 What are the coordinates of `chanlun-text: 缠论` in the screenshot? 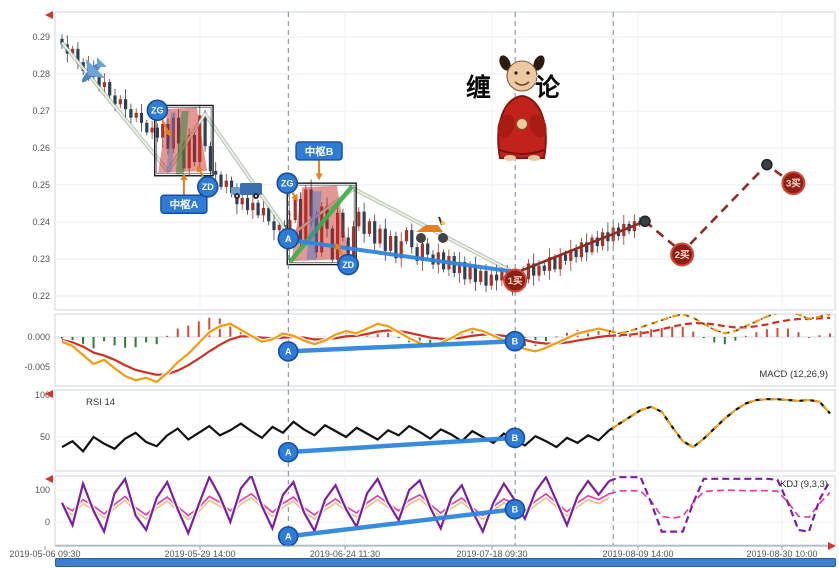 It's located at (535, 87).